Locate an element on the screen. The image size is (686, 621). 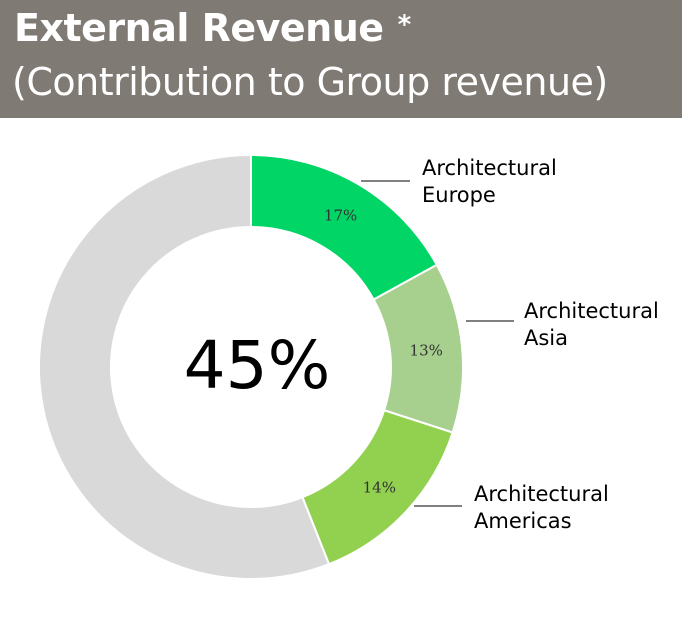
leader-lines is located at coordinates (437, 343).